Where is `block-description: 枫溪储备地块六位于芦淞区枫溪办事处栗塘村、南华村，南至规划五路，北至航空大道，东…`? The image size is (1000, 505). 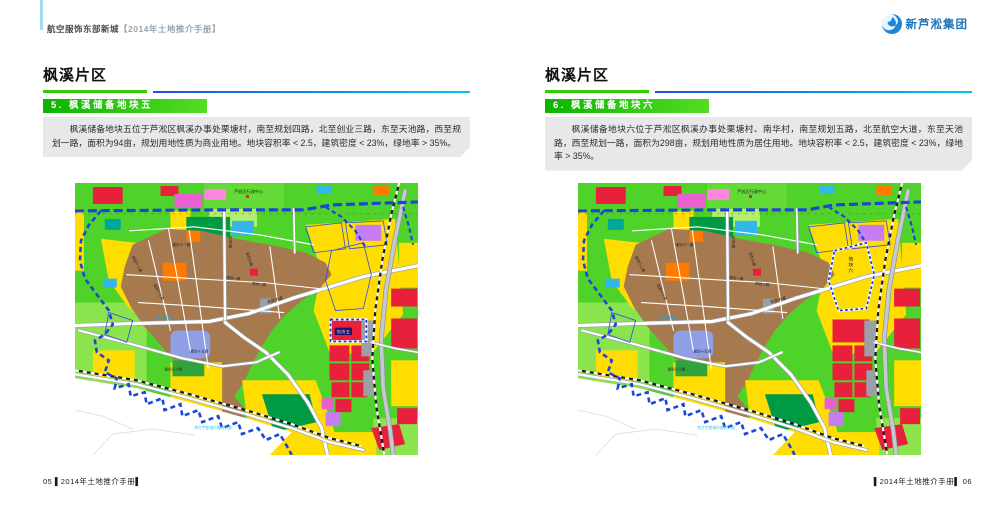
block-description: 枫溪储备地块六位于芦淞区枫溪办事处栗塘村、南华村，南至规划五路，北至航空大道，东… is located at coordinates (758, 144).